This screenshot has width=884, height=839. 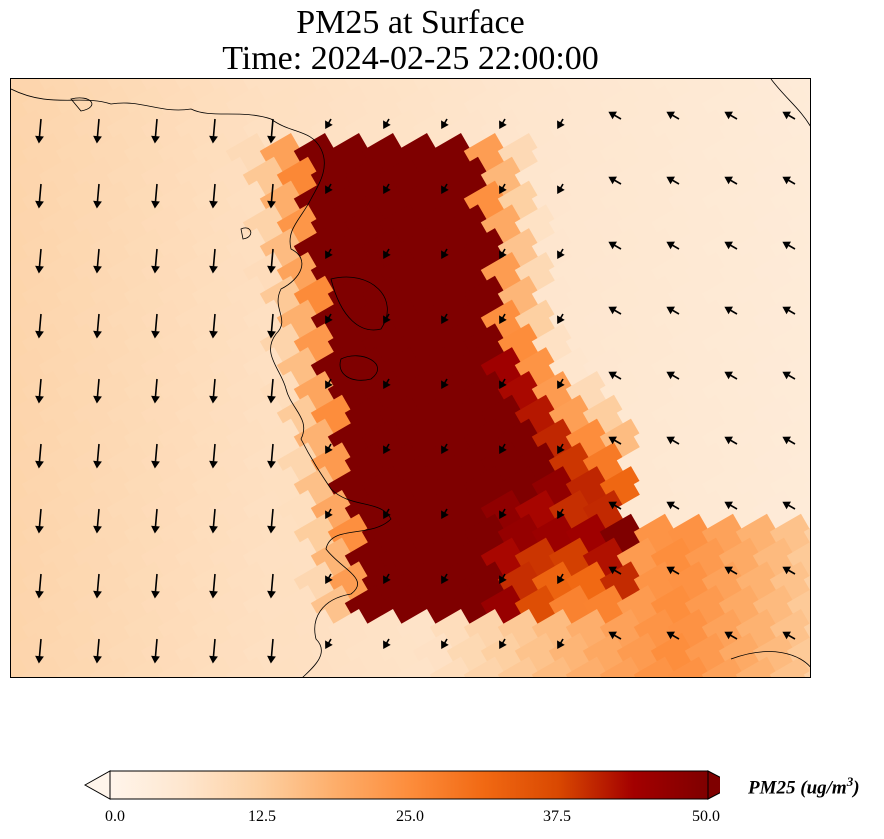 What do you see at coordinates (804, 786) in the screenshot?
I see `colorbar-label: PM25 (ug/m3)` at bounding box center [804, 786].